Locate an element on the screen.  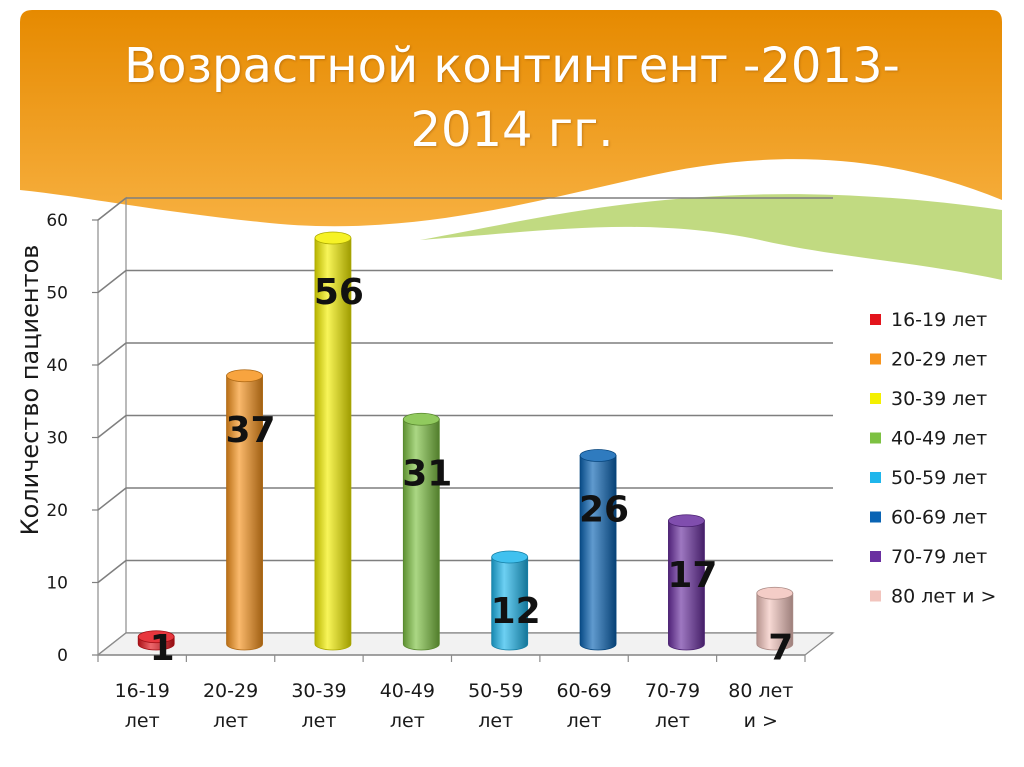
banner-wave is located at coordinates (711, 237).